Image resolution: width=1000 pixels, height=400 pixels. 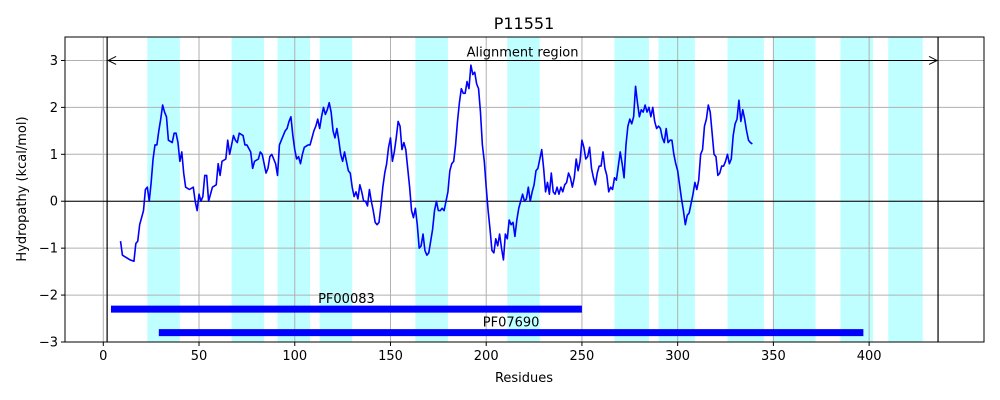 What do you see at coordinates (48, 296) in the screenshot?
I see `y-tick-label-1: −2` at bounding box center [48, 296].